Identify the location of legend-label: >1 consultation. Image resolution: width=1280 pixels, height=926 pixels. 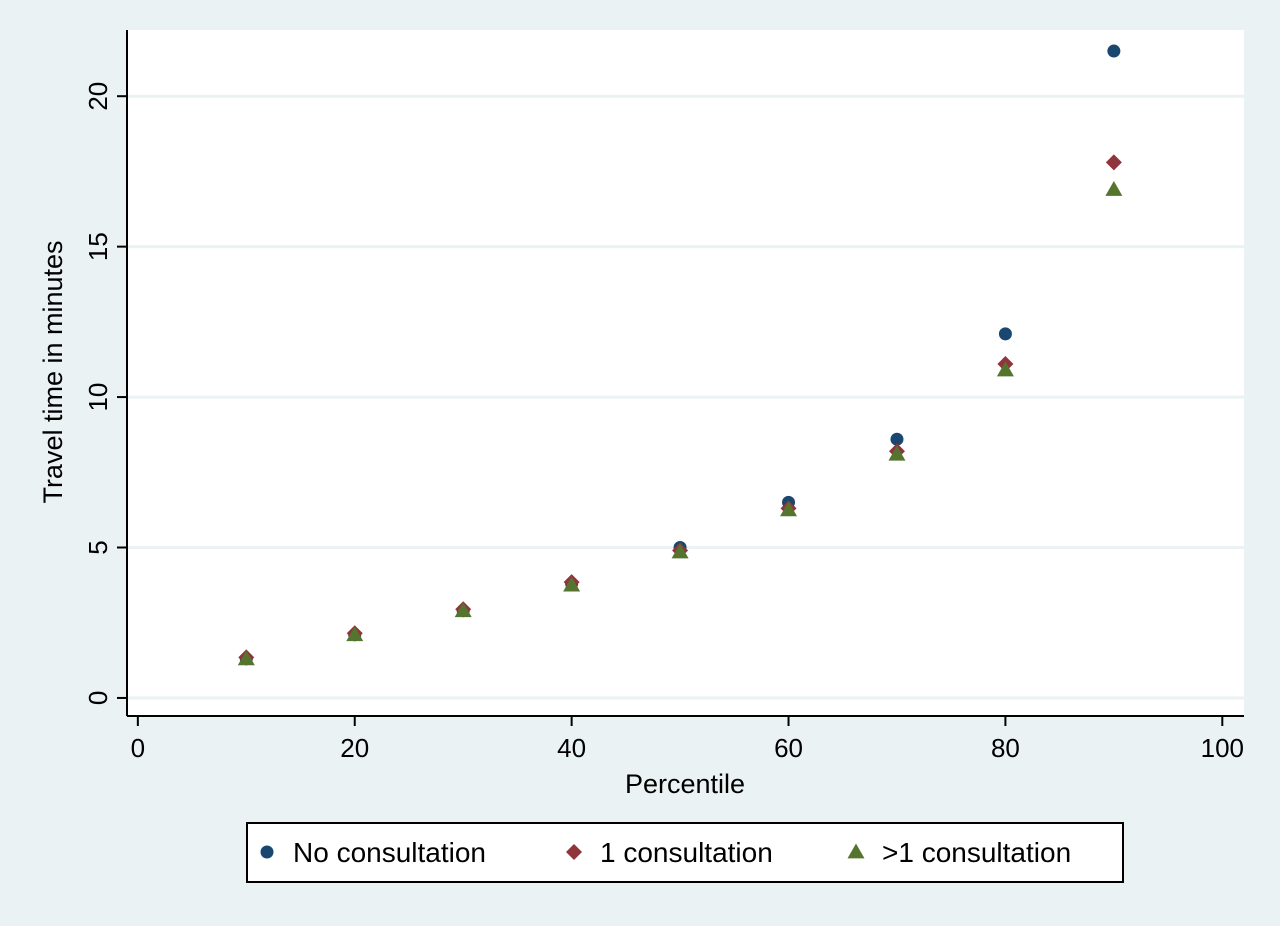
(976, 852).